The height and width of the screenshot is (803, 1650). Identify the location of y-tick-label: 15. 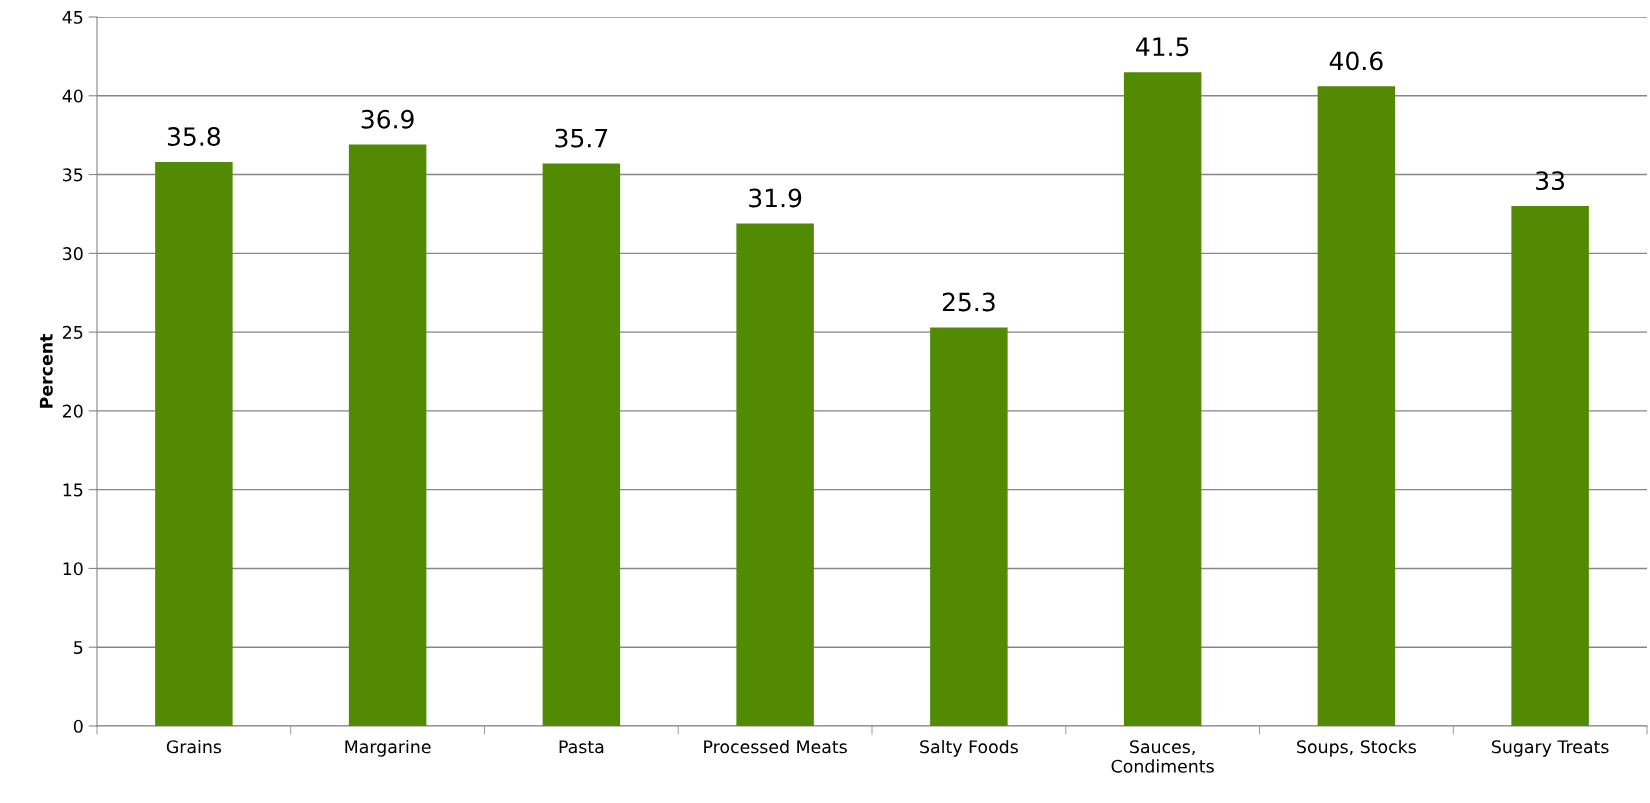
(73, 490).